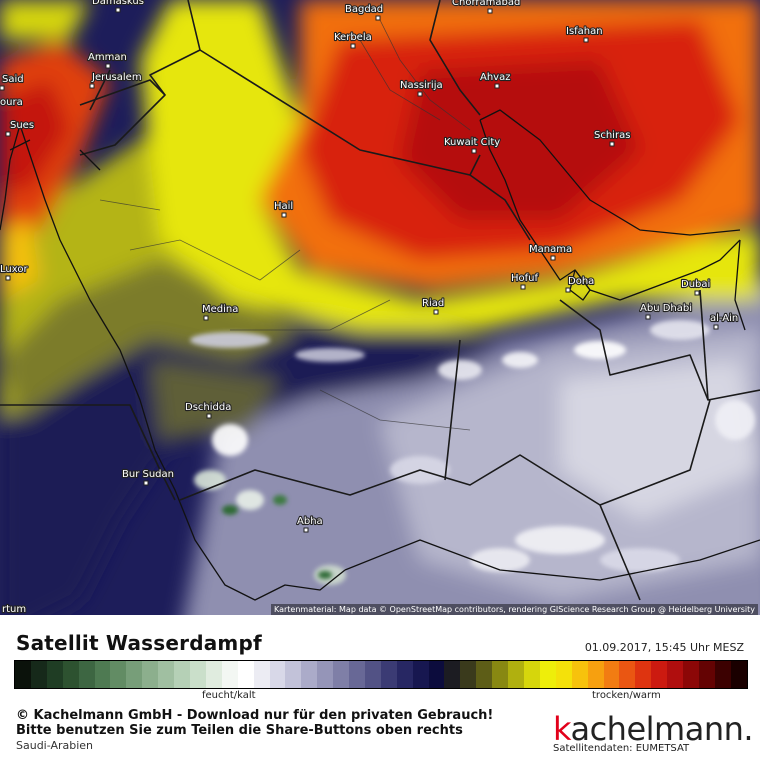  Describe the element at coordinates (139, 643) in the screenshot. I see `map-title: Satellit Wasserdampf` at that location.